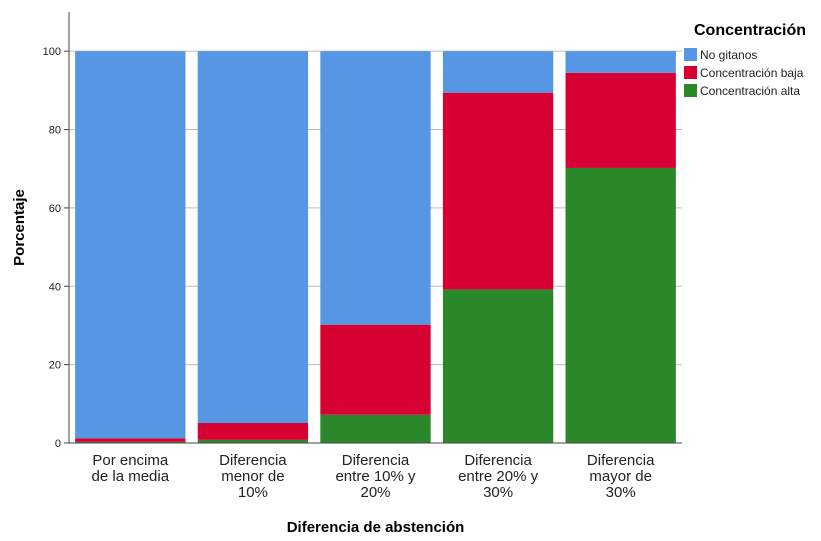  What do you see at coordinates (131, 476) in the screenshot?
I see `x-tick-label-line: de la media` at bounding box center [131, 476].